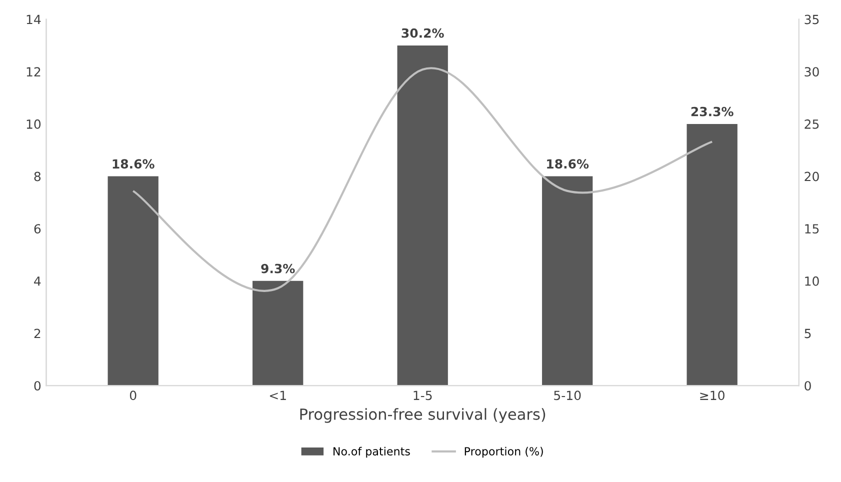 The width and height of the screenshot is (841, 482). I want to click on y2-tick-label: 0, so click(807, 386).